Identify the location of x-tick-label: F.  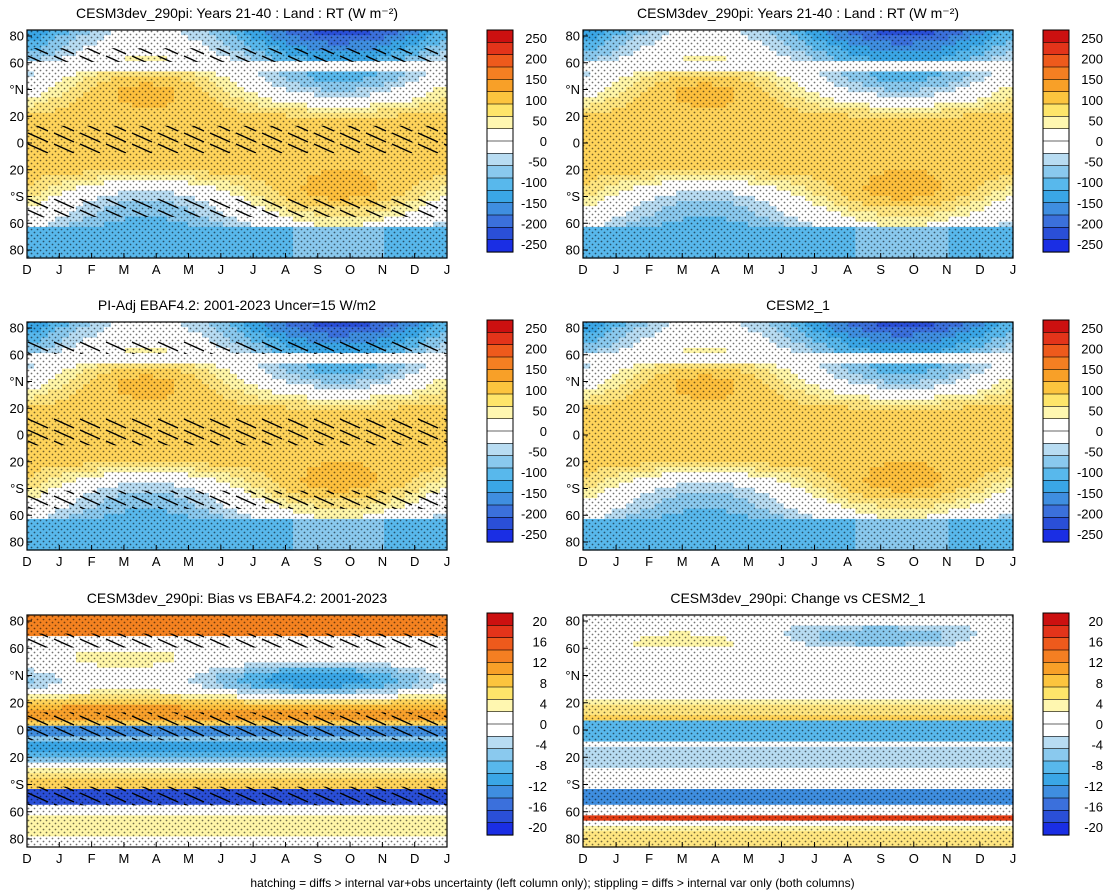
(92, 269).